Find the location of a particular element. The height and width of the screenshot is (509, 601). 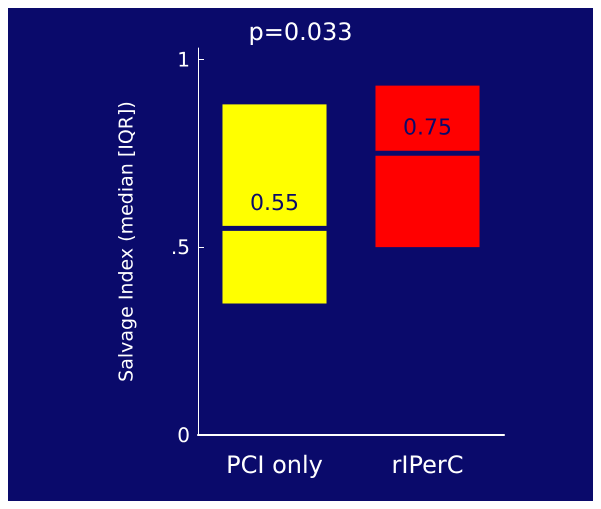

annotation: 0.55 is located at coordinates (274, 203).